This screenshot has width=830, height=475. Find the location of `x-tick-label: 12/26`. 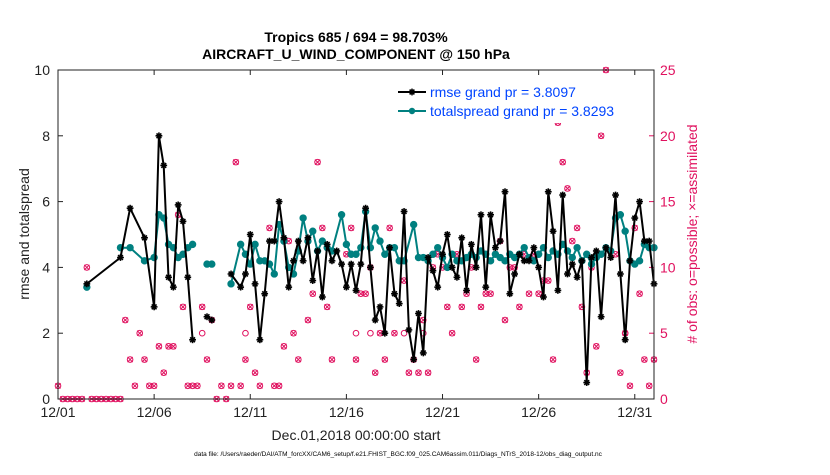

x-tick-label: 12/26 is located at coordinates (538, 412).